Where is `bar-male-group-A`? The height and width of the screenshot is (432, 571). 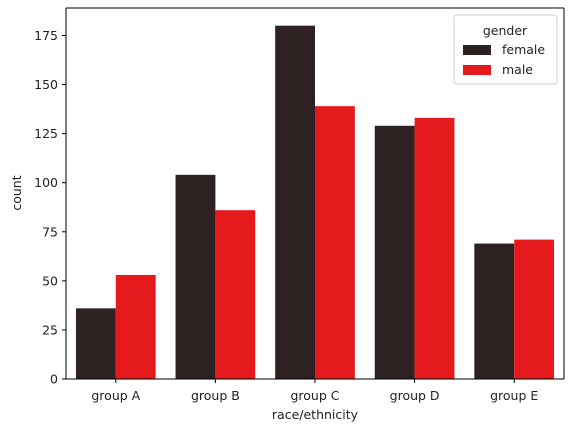 bar-male-group-A is located at coordinates (135, 326).